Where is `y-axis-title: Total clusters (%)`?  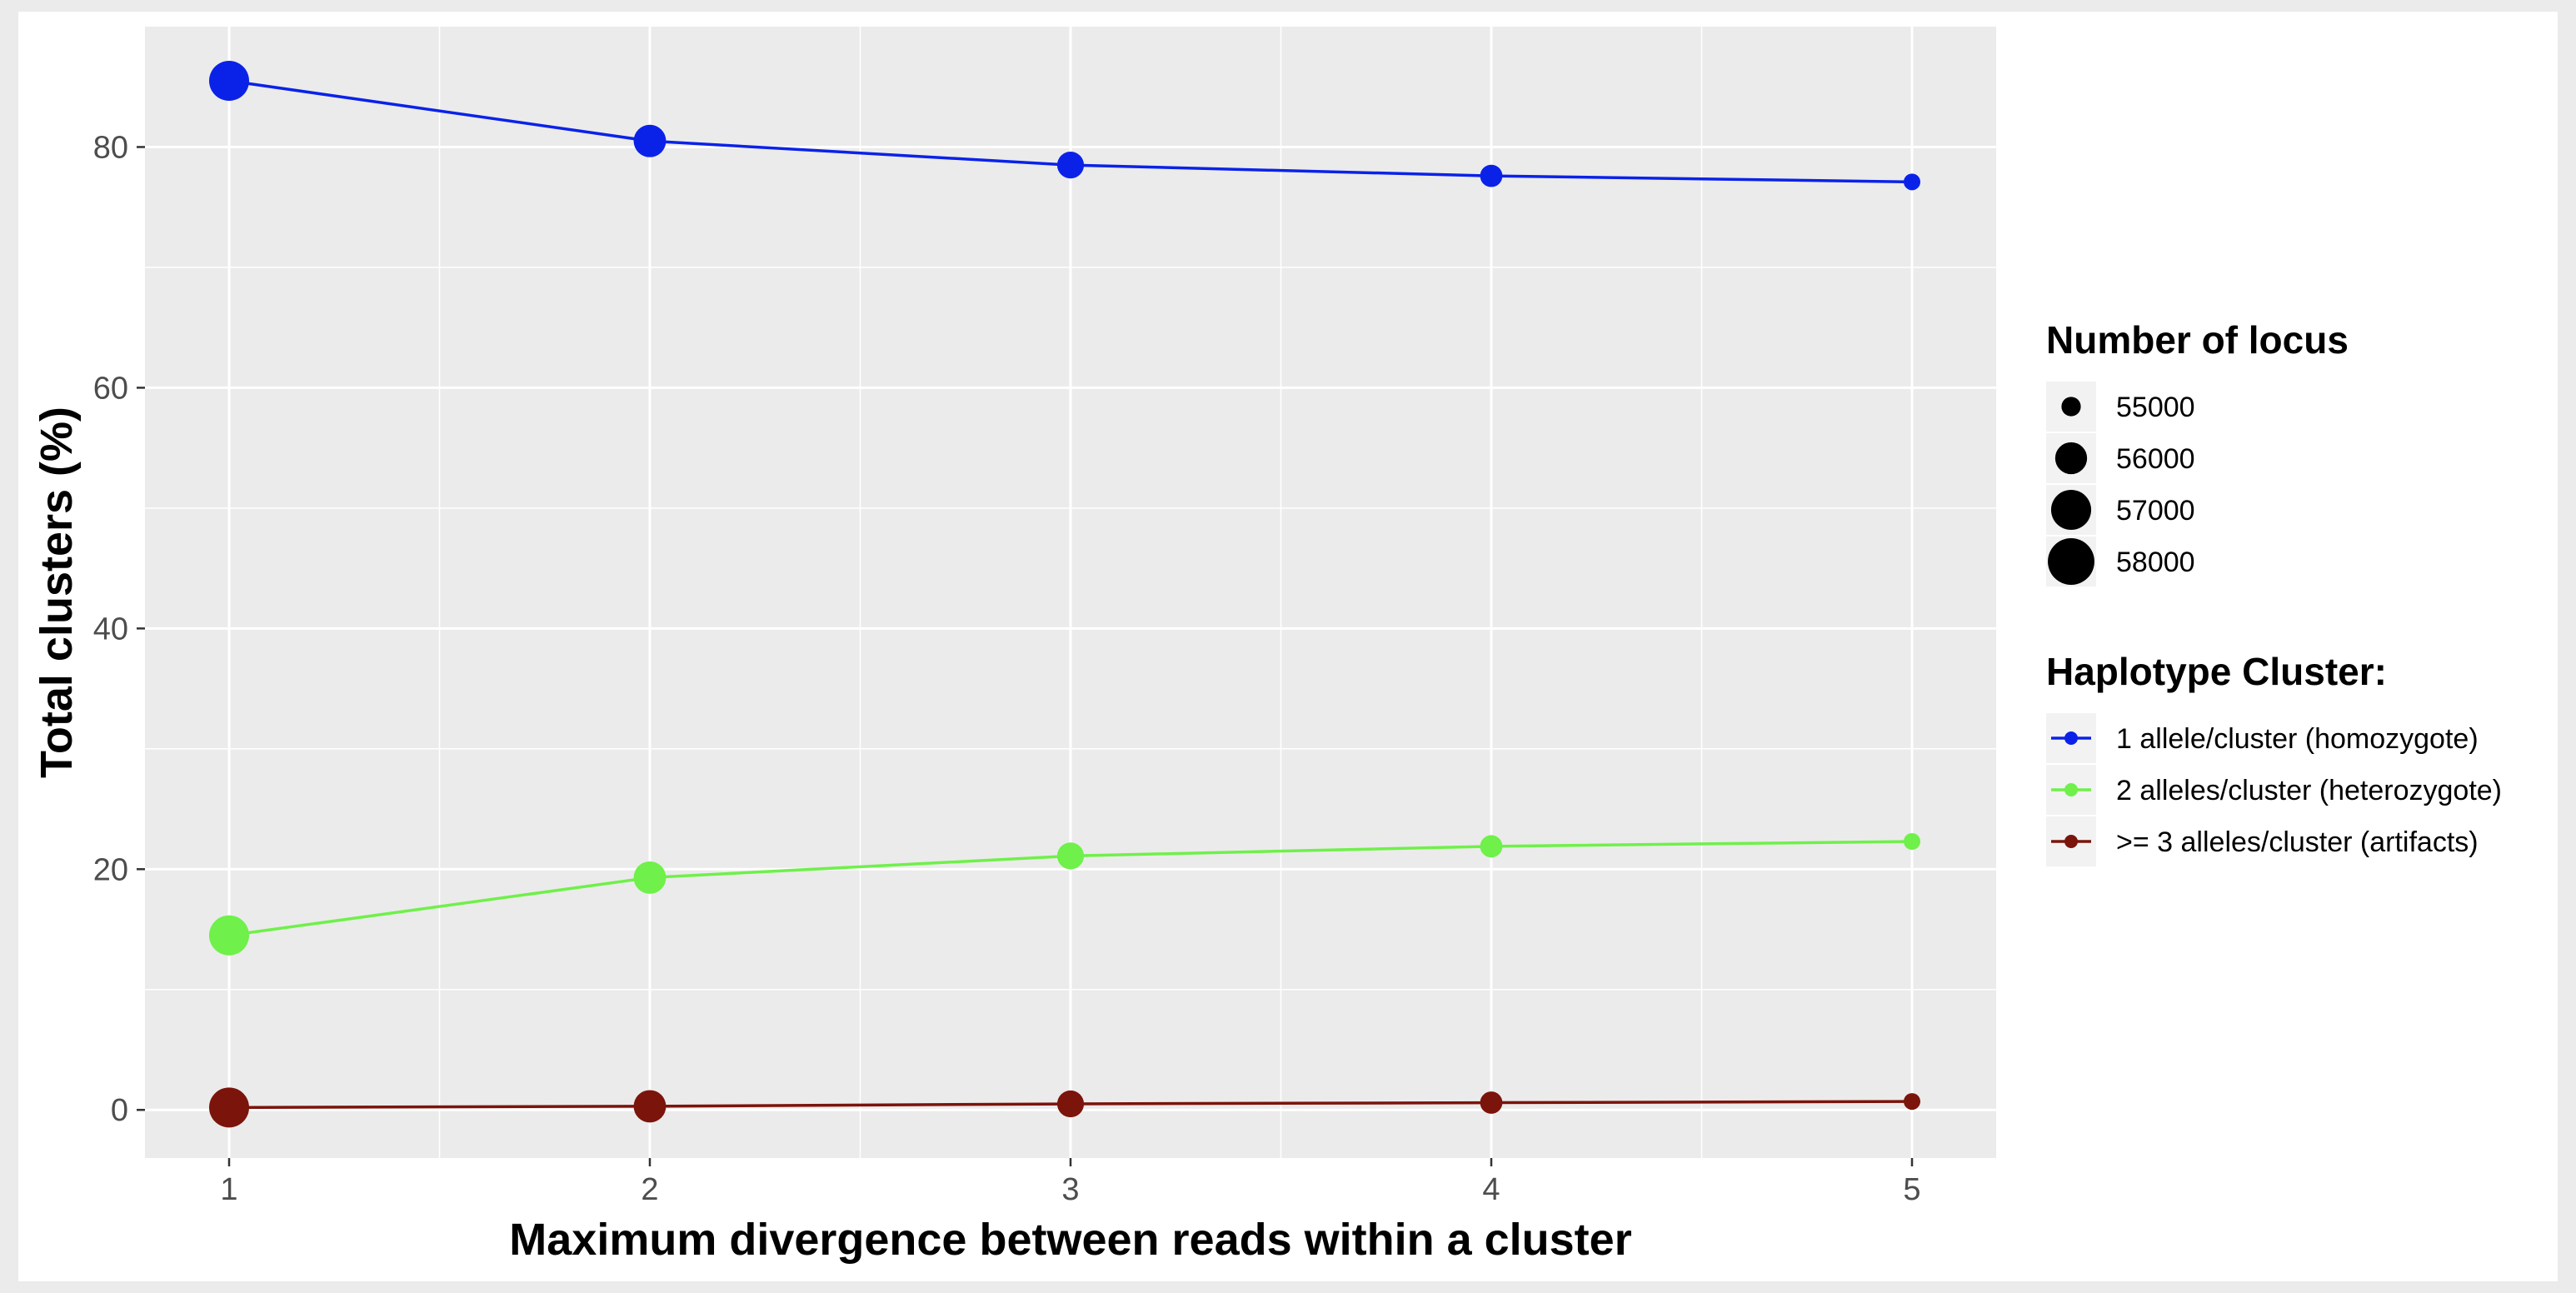 y-axis-title: Total clusters (%) is located at coordinates (57, 592).